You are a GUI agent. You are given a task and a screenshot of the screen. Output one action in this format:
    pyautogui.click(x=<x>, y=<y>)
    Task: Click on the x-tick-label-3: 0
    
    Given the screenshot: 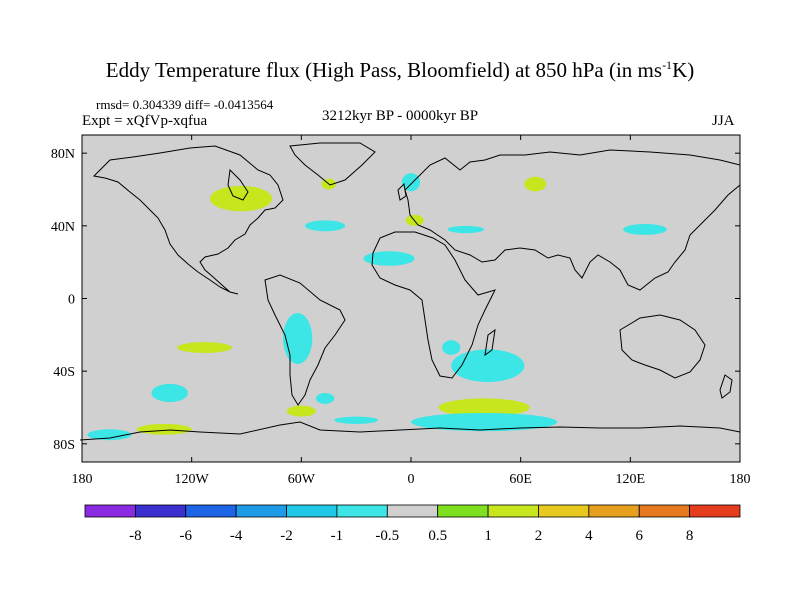 What is the action you would take?
    pyautogui.click(x=411, y=479)
    